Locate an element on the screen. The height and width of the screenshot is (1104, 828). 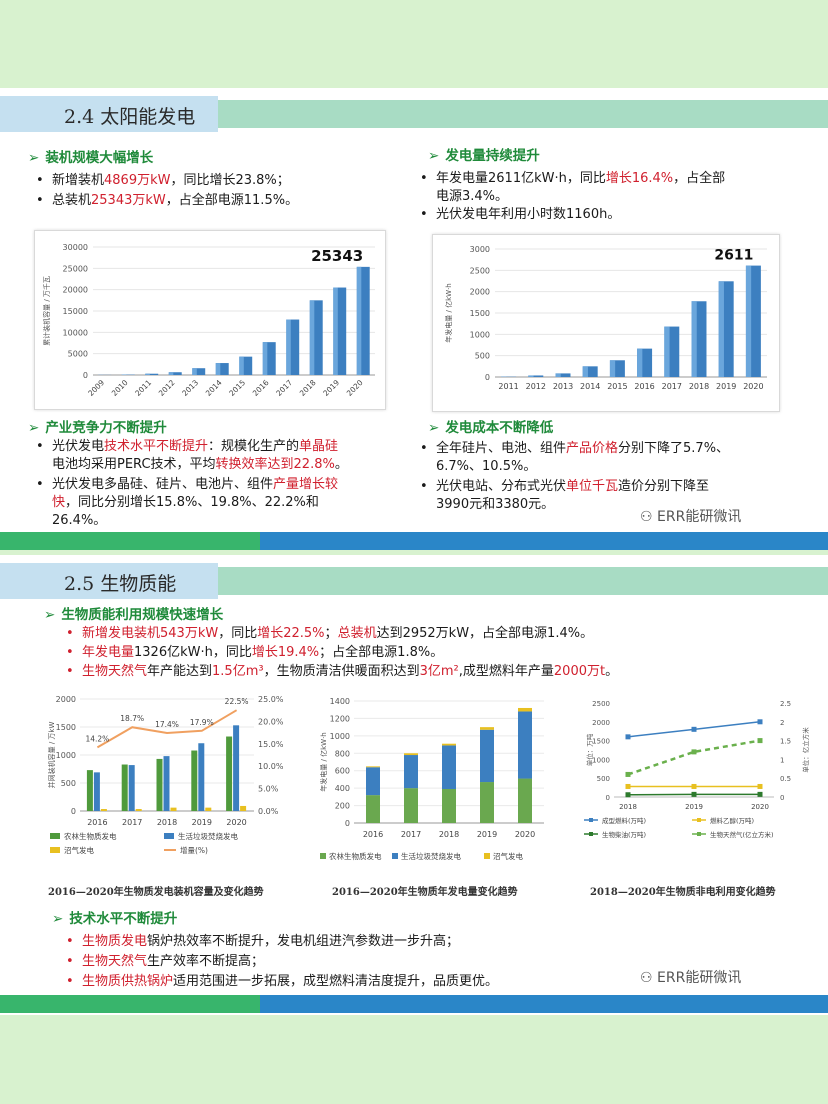
bullet-price-drop-cont: 6.7%、10.5%。 is located at coordinates (486, 466).